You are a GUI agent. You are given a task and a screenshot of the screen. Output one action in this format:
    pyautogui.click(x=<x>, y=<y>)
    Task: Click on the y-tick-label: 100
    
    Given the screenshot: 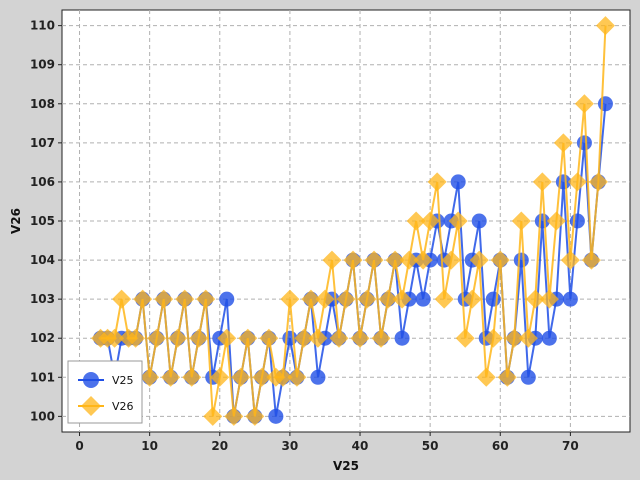 What is the action you would take?
    pyautogui.click(x=42, y=416)
    